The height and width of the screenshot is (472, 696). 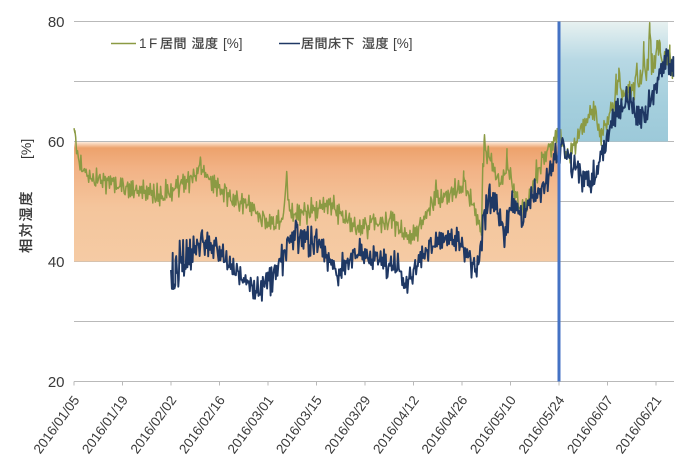 I want to click on svg-text: 40, so click(x=56, y=262).